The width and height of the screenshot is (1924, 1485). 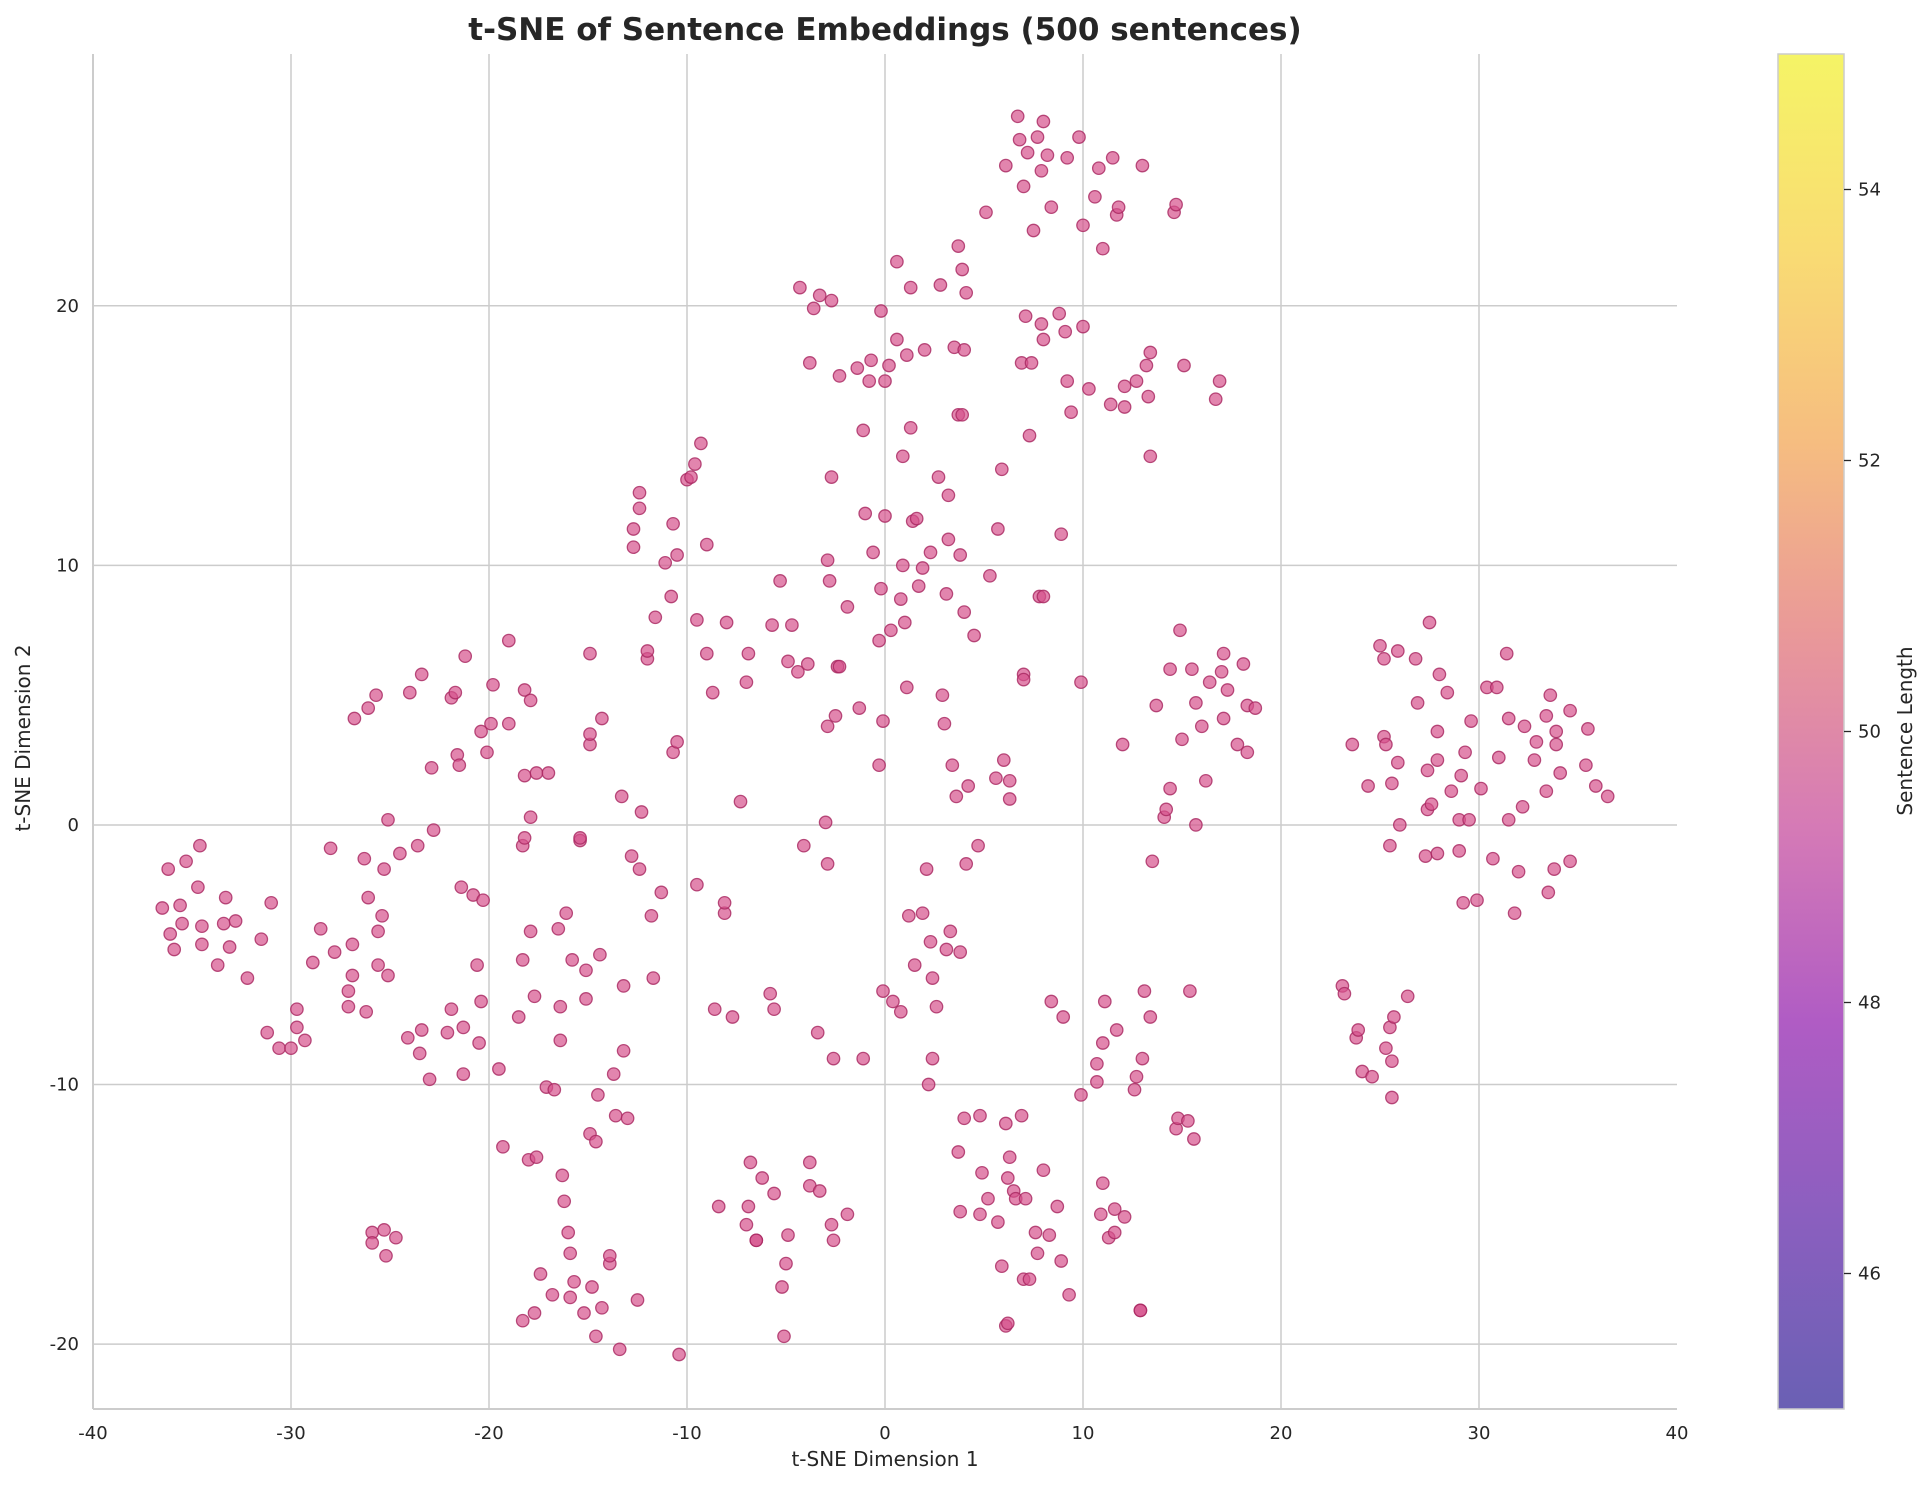 What do you see at coordinates (67, 565) in the screenshot?
I see `y-tick-label: 10` at bounding box center [67, 565].